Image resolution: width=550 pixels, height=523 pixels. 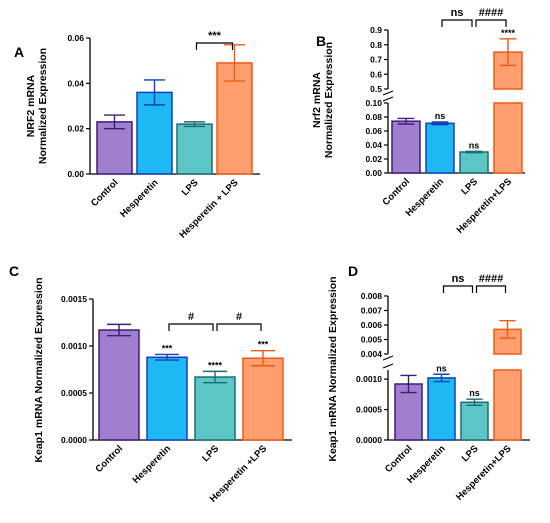 What do you see at coordinates (372, 311) in the screenshot?
I see `y-tick-label: 0.007` at bounding box center [372, 311].